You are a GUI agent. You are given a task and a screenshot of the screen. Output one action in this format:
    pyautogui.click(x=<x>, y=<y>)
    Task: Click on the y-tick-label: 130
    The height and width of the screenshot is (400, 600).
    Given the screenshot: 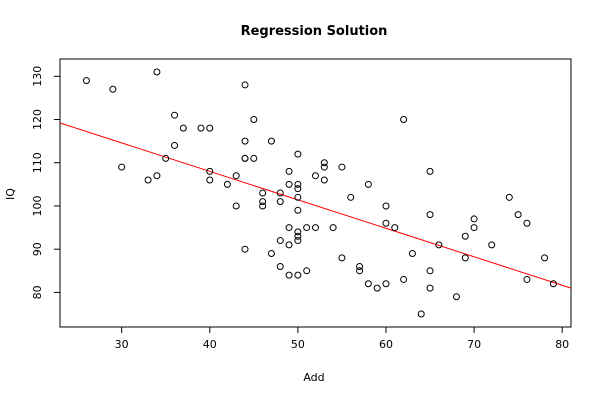 What is the action you would take?
    pyautogui.click(x=37, y=76)
    